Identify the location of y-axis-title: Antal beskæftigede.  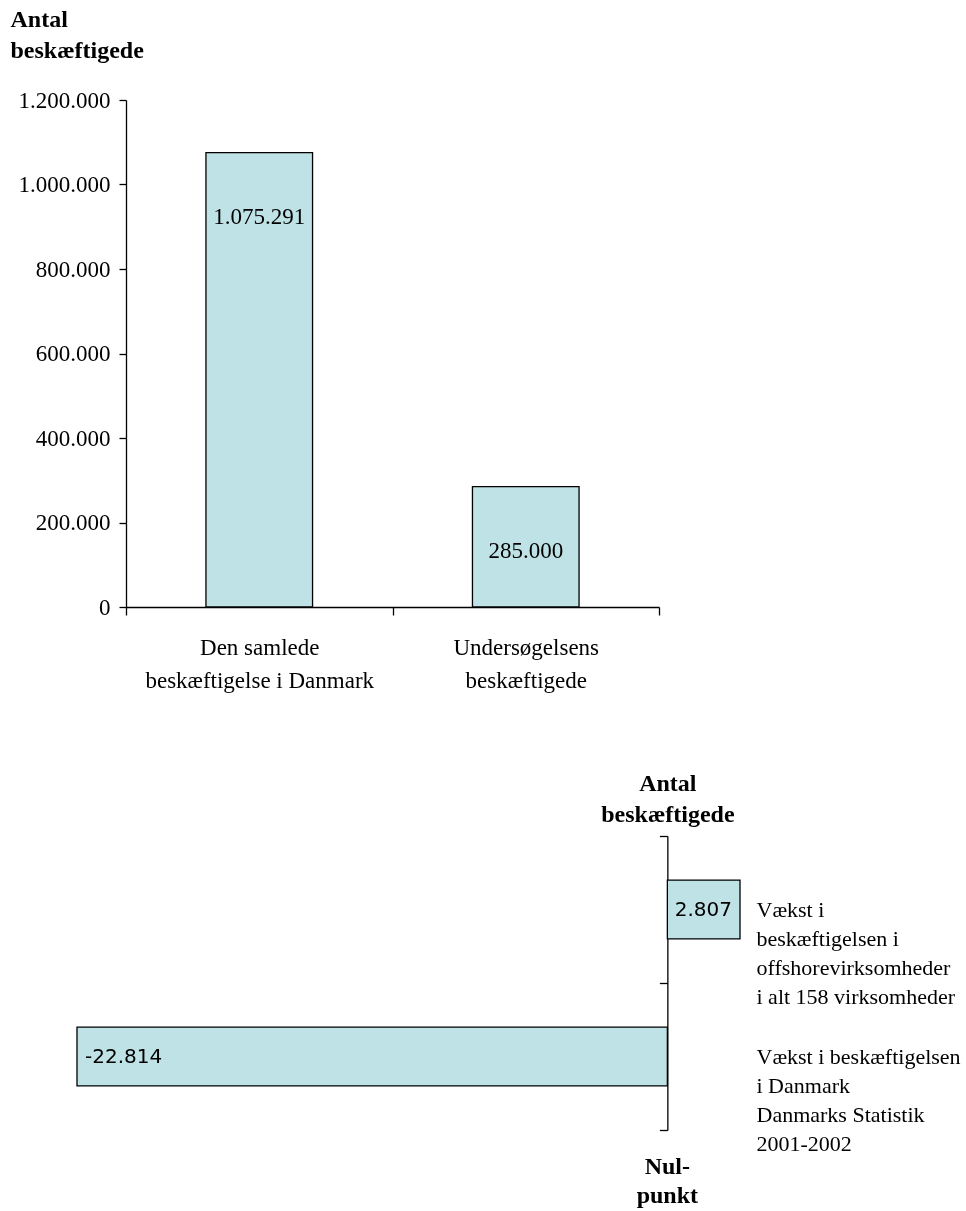
(77, 34).